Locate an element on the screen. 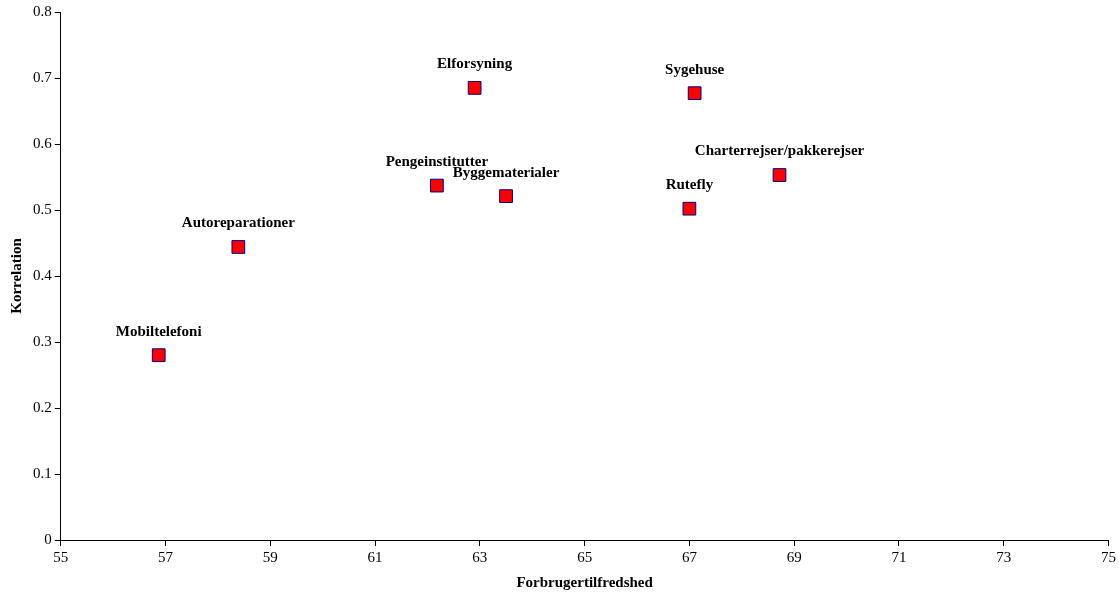 The width and height of the screenshot is (1119, 600). annotation: Autoreparationer is located at coordinates (238, 222).